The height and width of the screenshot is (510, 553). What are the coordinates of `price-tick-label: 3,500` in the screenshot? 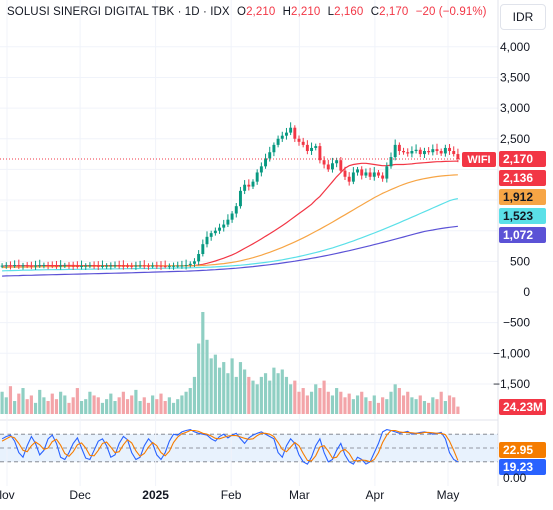 It's located at (515, 77).